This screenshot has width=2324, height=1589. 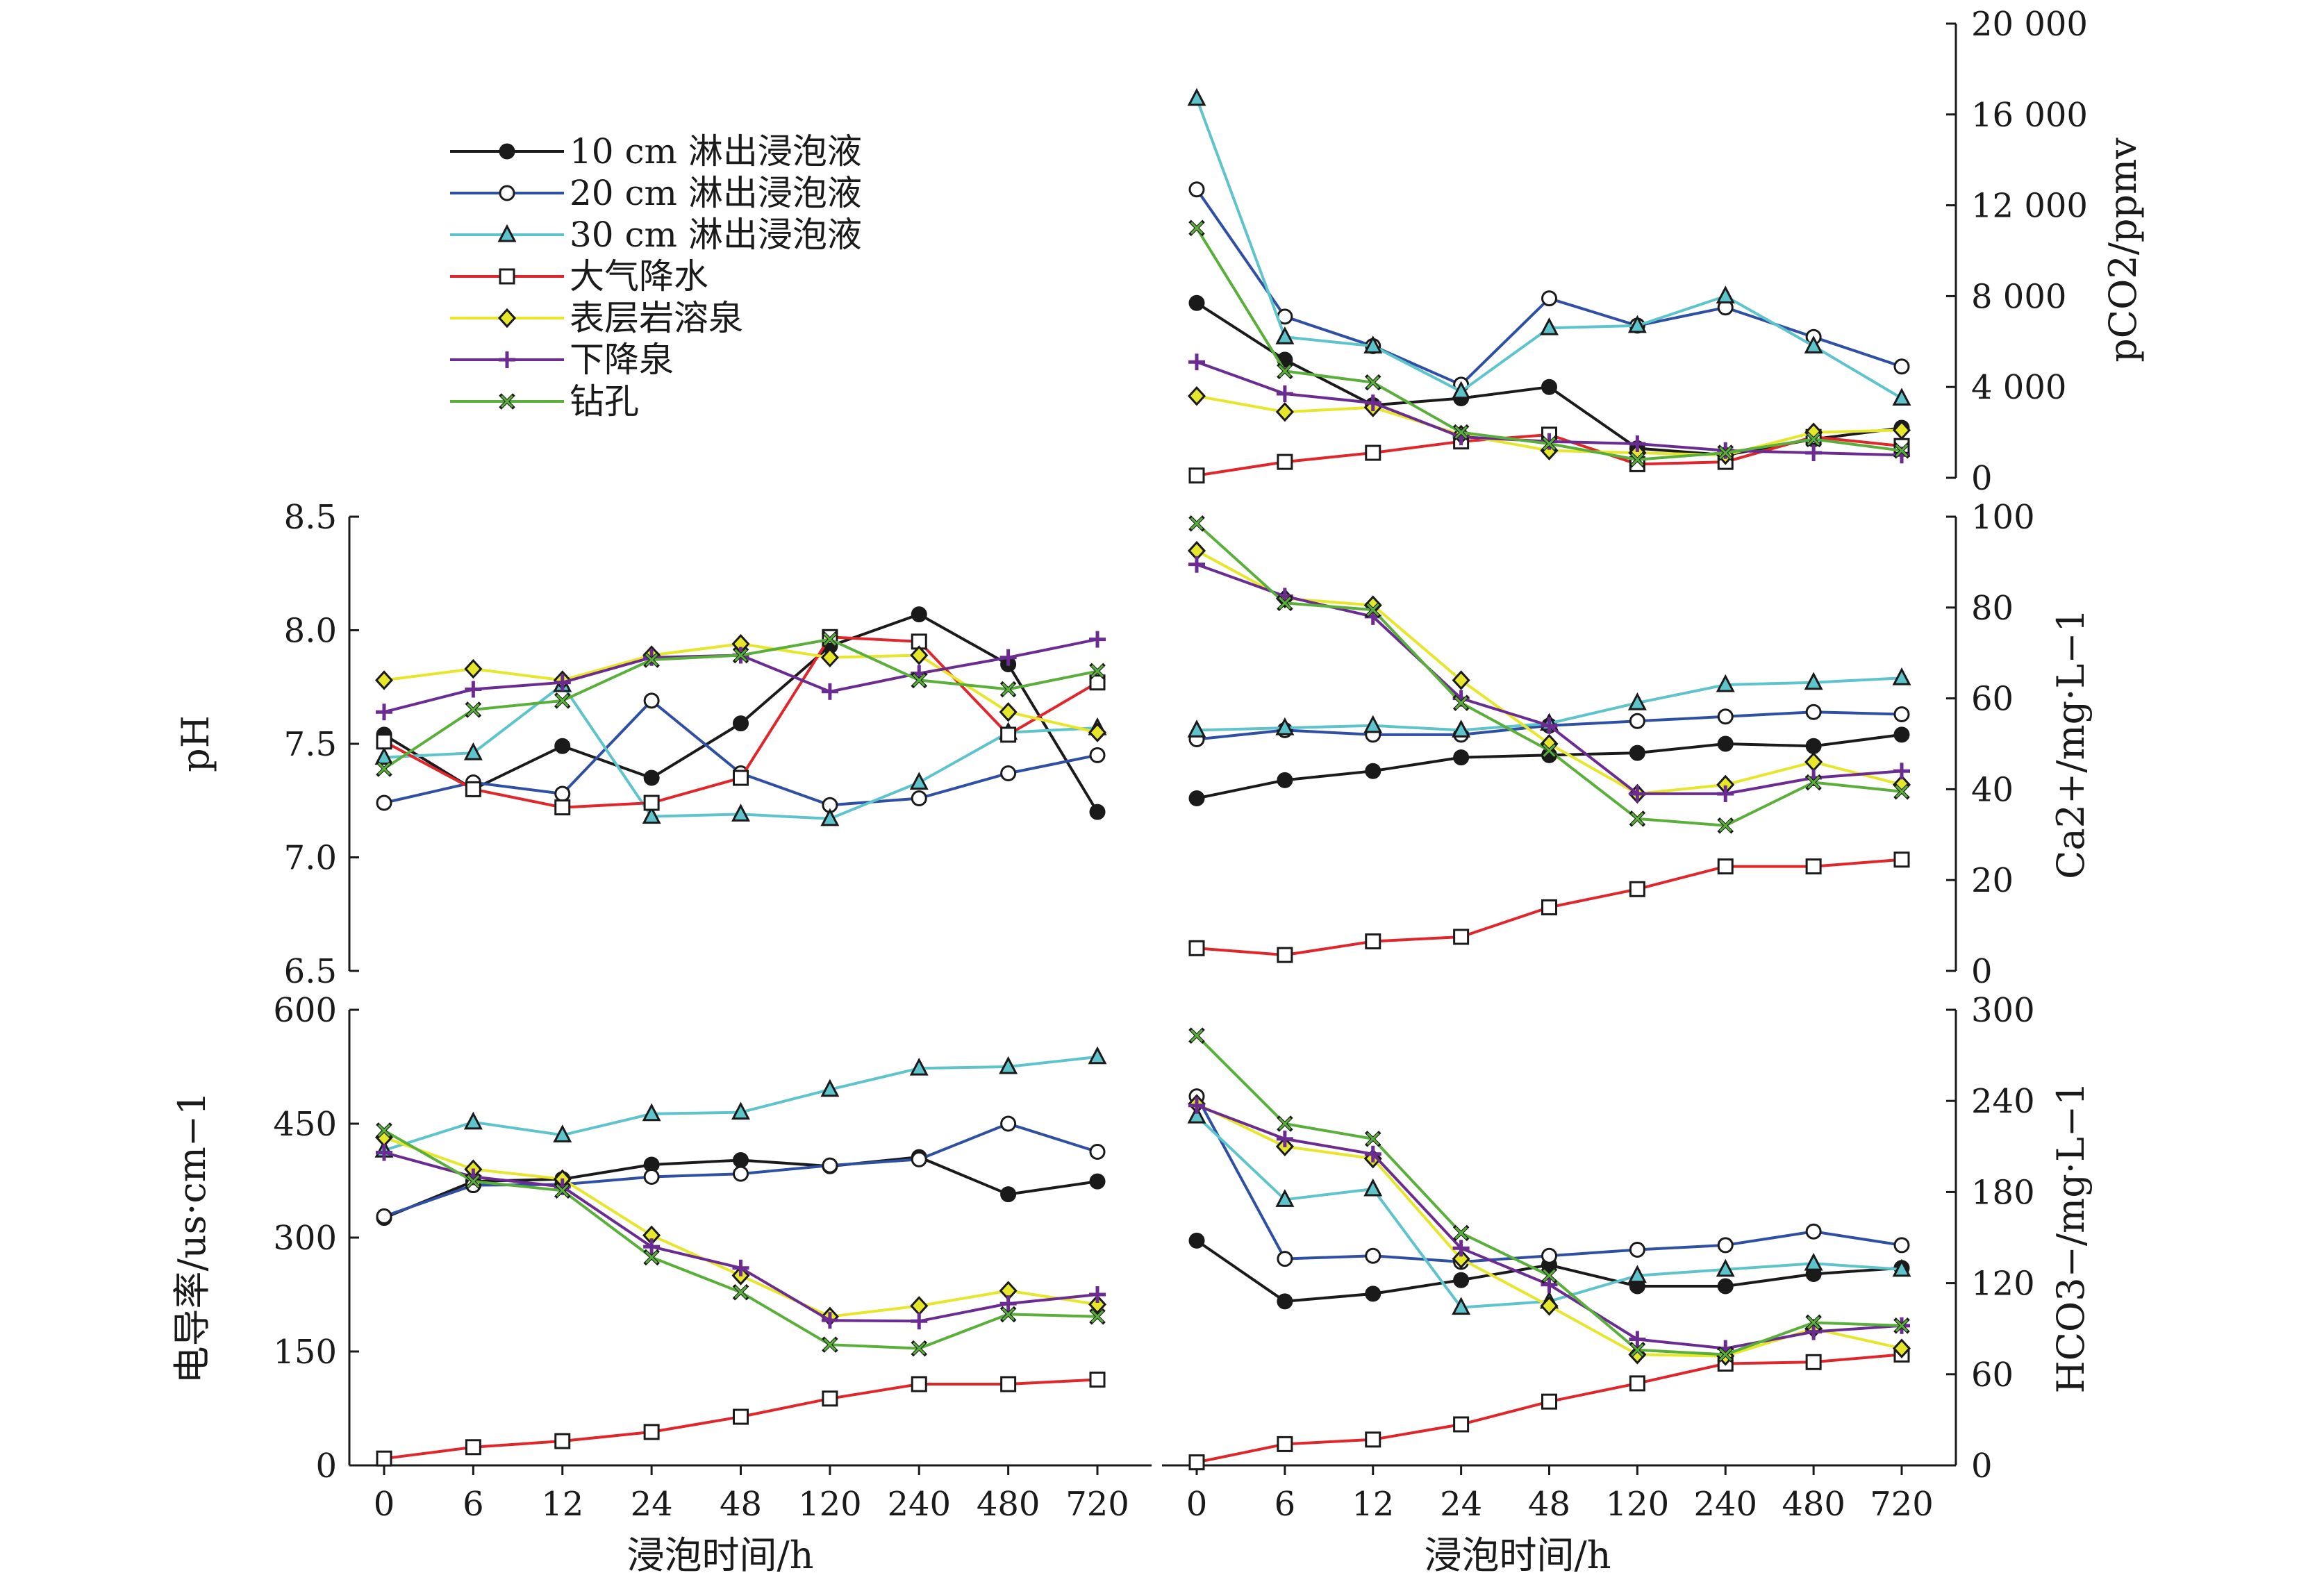 What do you see at coordinates (1461, 1504) in the screenshot?
I see `x-tick-label: 24` at bounding box center [1461, 1504].